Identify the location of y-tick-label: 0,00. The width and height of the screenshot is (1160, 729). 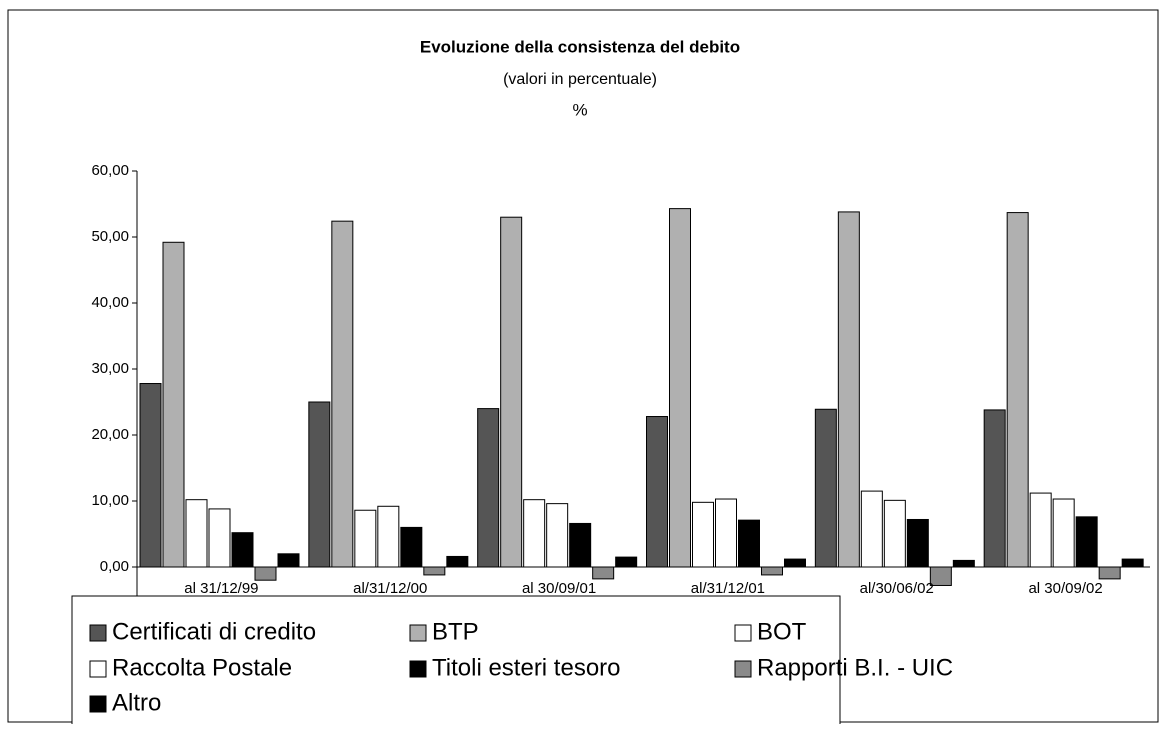
(114, 566).